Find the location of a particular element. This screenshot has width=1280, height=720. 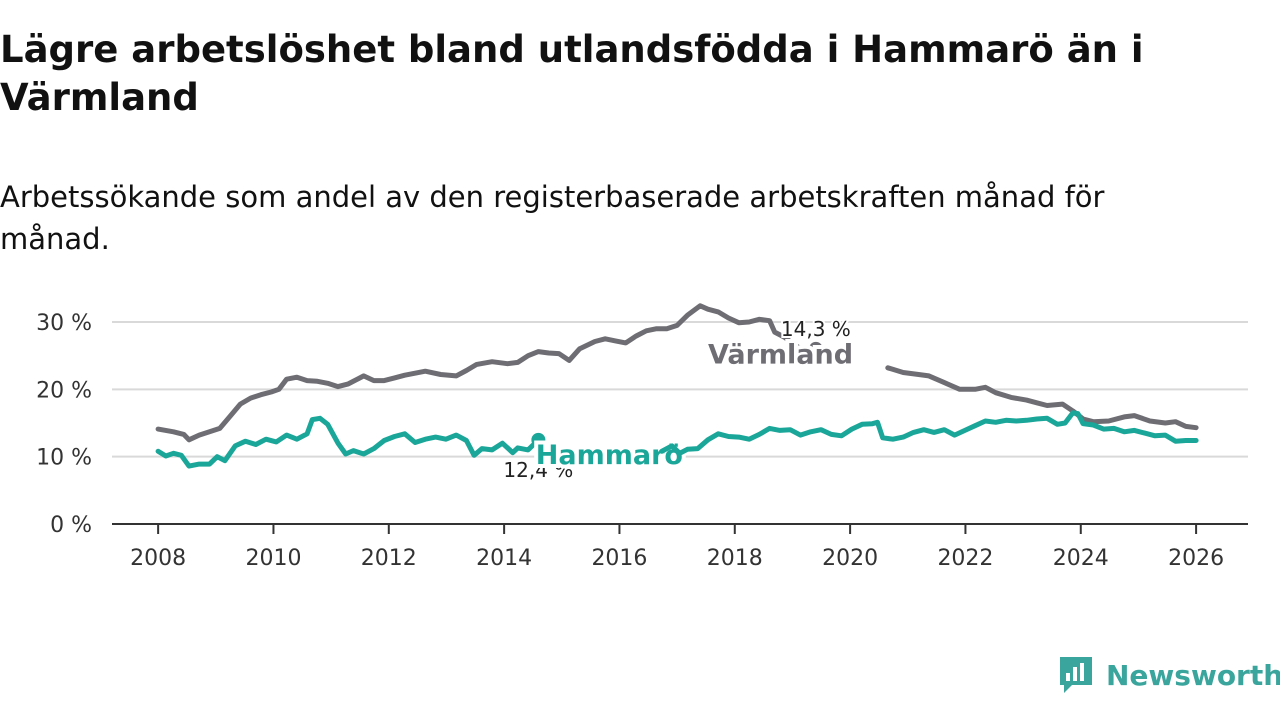

end-value-label: 12,4 % is located at coordinates (538, 470).